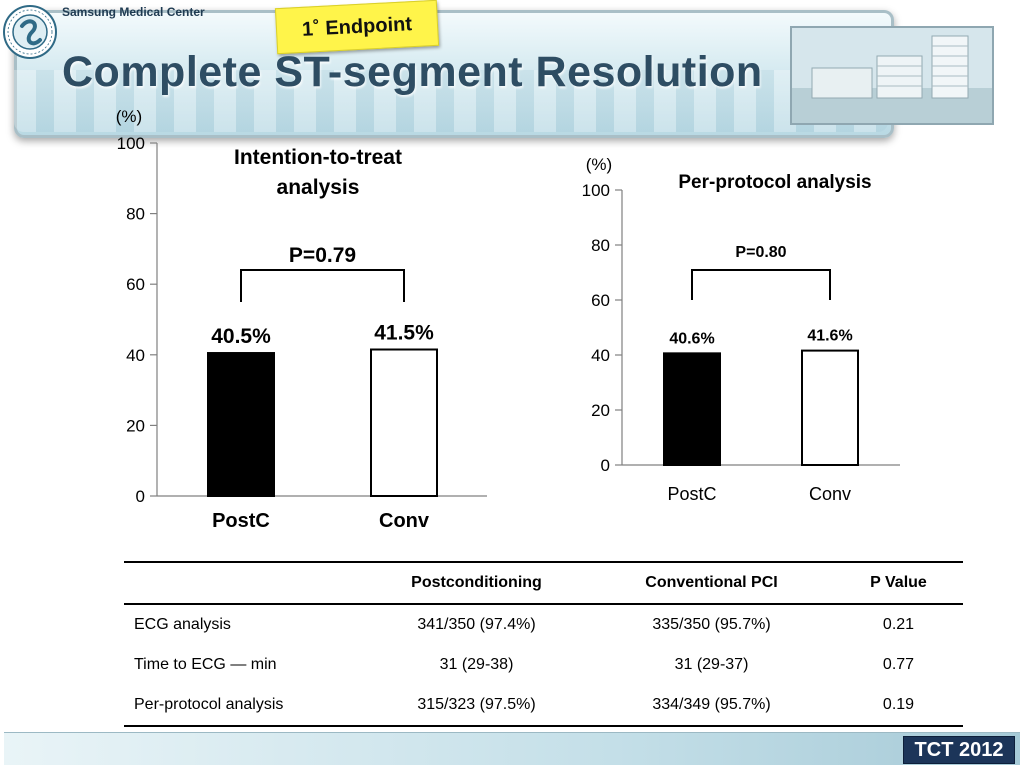 The width and height of the screenshot is (1024, 768). What do you see at coordinates (30, 32) in the screenshot?
I see `hospital-seal-icon` at bounding box center [30, 32].